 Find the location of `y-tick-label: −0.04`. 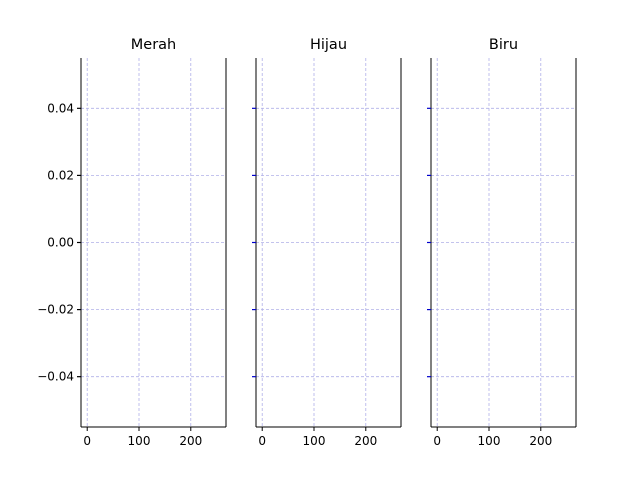

y-tick-label: −0.04 is located at coordinates (55, 377).